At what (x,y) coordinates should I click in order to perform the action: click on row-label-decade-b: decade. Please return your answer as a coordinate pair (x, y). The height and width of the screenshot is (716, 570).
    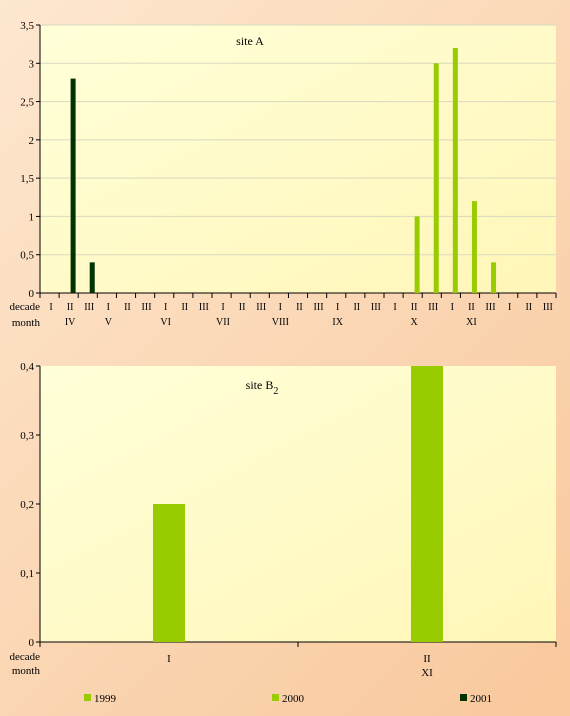
    Looking at the image, I should click on (24, 657).